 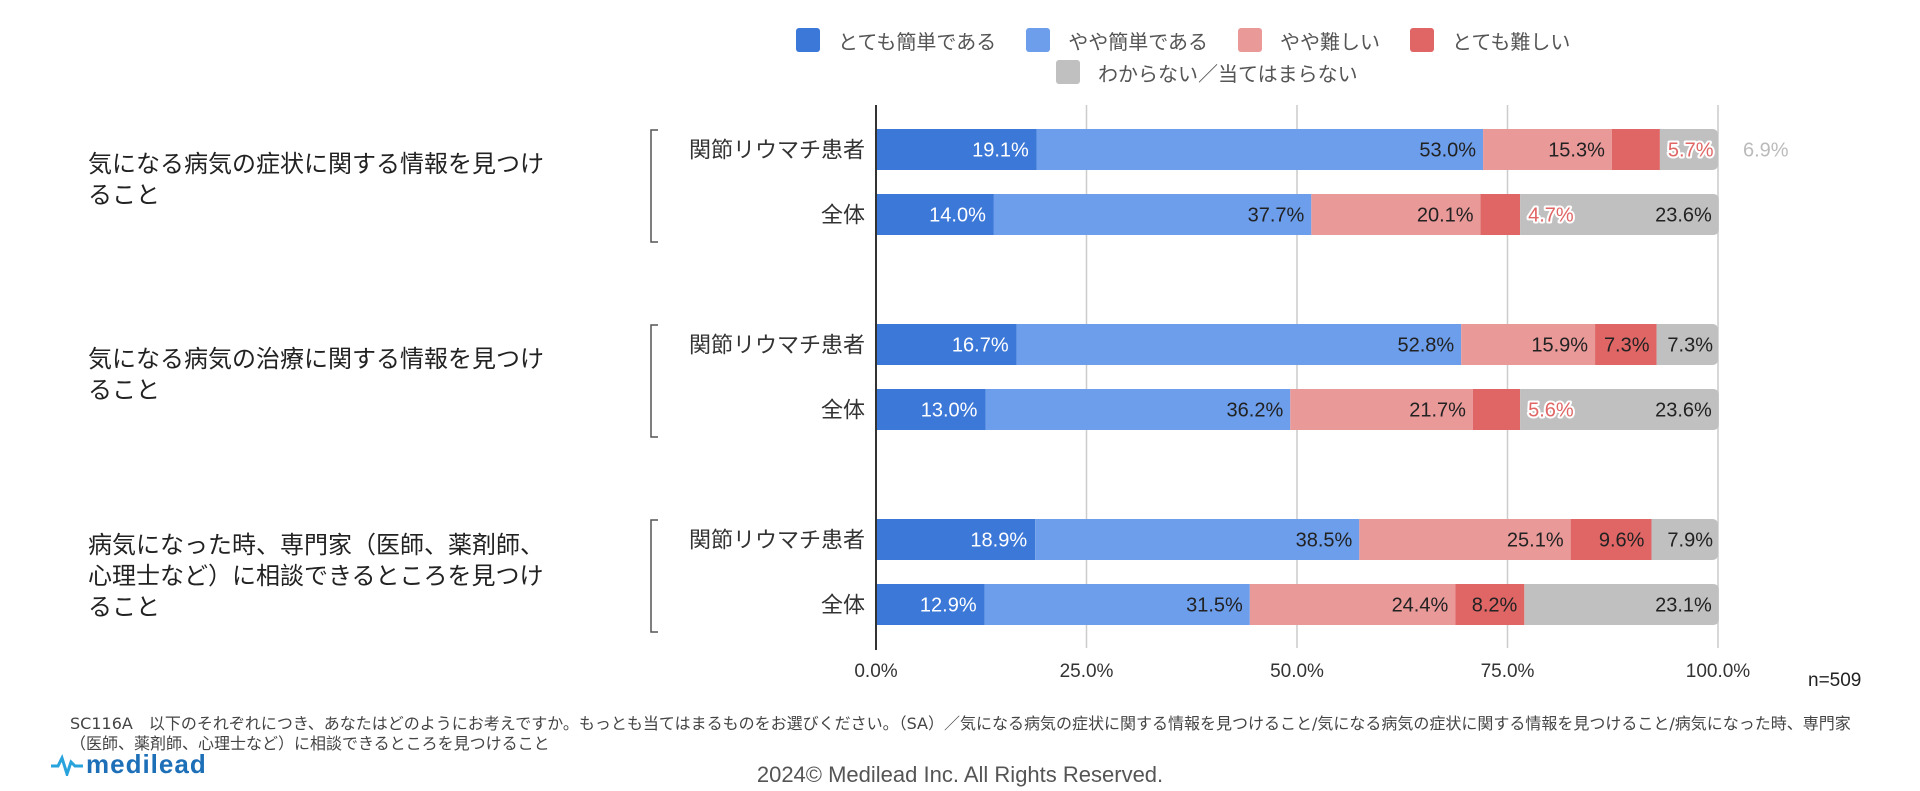 What do you see at coordinates (998, 541) in the screenshot?
I see `data-label: 18.9%` at bounding box center [998, 541].